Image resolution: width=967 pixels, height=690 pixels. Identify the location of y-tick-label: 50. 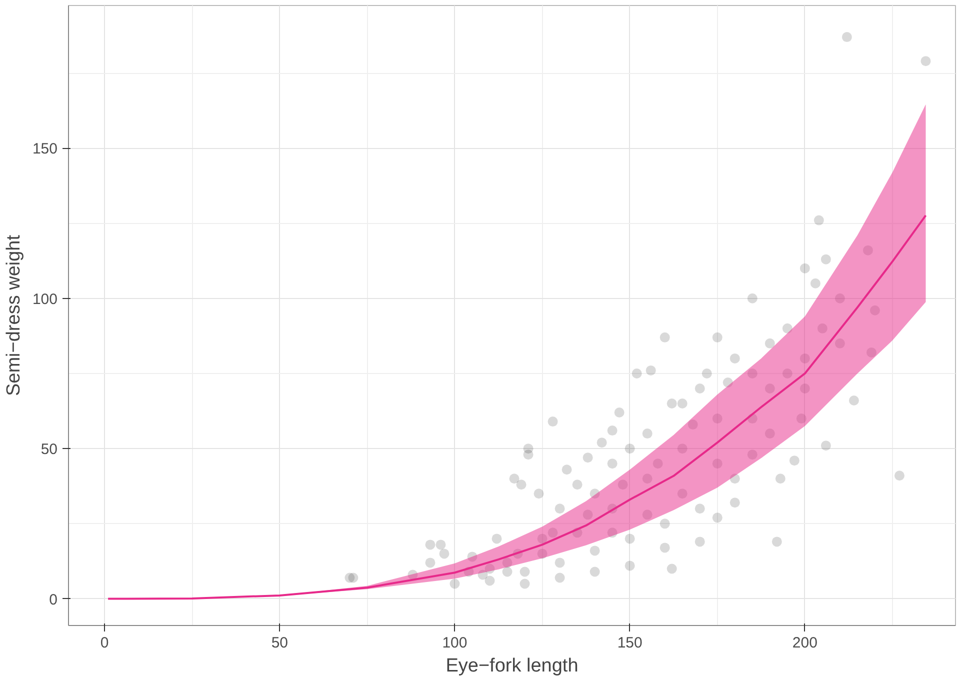
(49, 449).